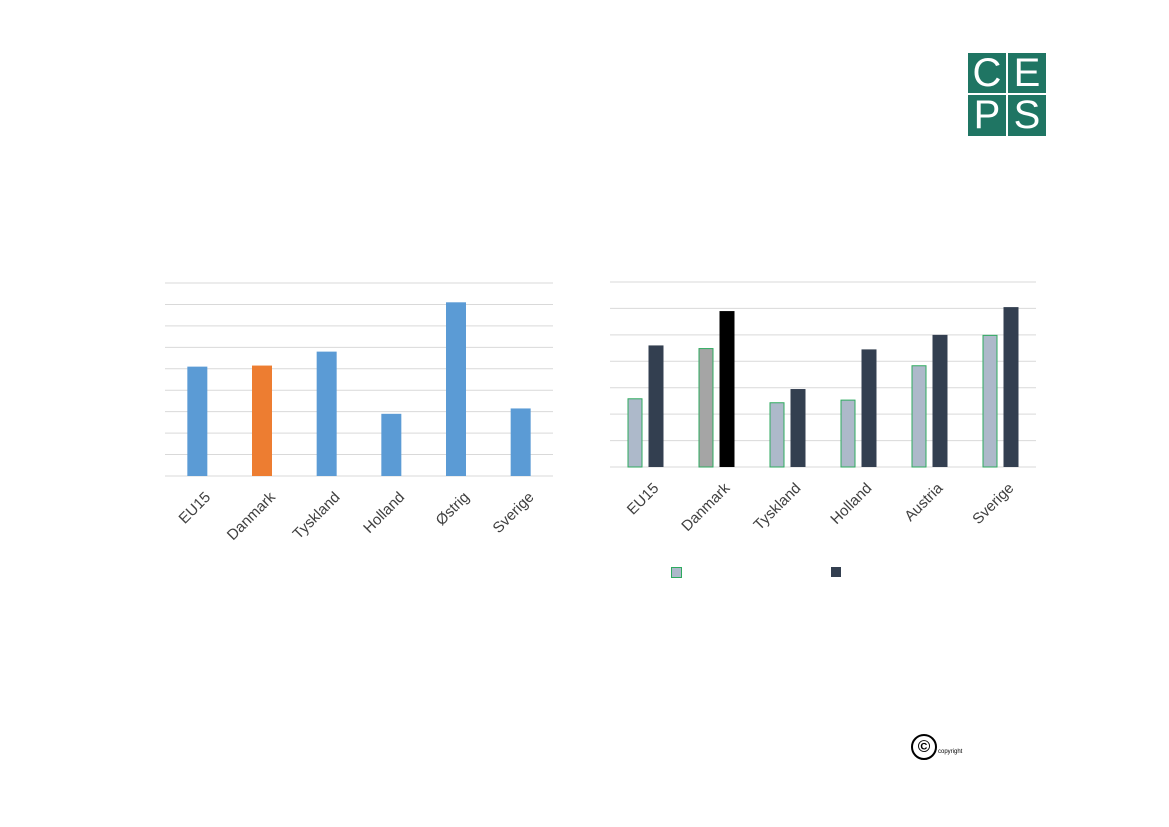  Describe the element at coordinates (1027, 115) in the screenshot. I see `logo-letter: S` at that location.